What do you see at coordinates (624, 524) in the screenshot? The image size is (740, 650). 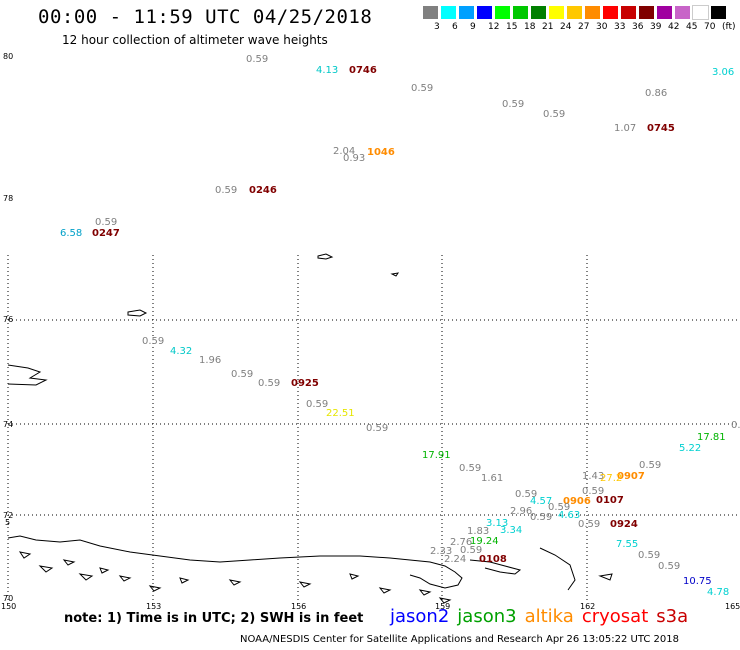 I see `pass-time-label: 0924` at bounding box center [624, 524].